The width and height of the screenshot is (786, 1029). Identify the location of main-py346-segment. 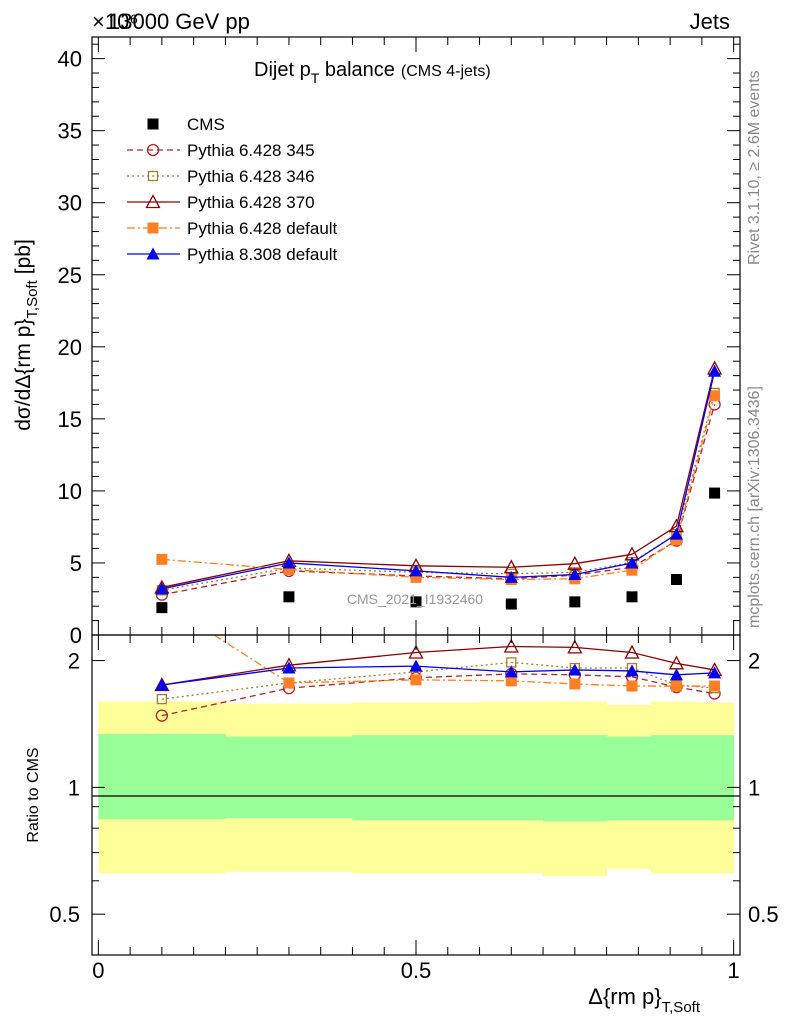
(225, 579).